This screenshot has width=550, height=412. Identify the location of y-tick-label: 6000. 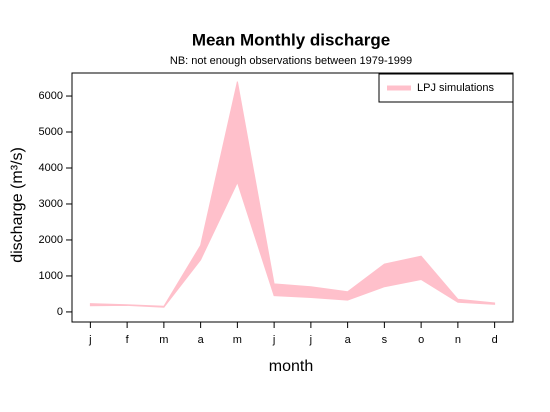
(51, 96).